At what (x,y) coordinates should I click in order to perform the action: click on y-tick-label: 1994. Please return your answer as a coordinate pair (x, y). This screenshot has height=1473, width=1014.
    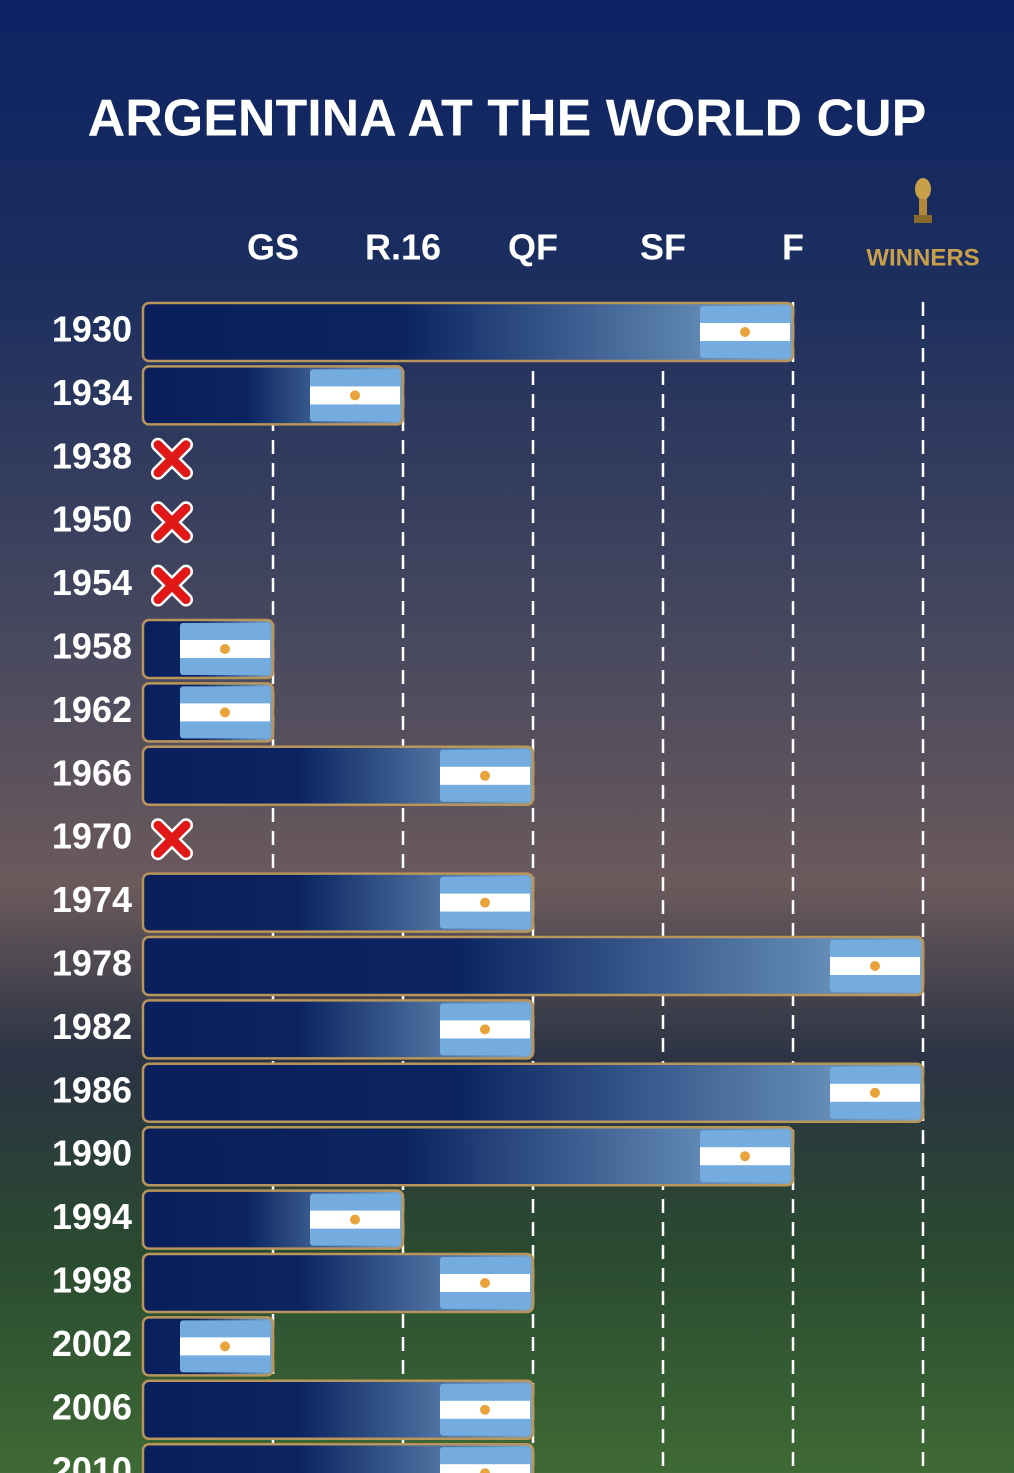
    Looking at the image, I should click on (92, 1216).